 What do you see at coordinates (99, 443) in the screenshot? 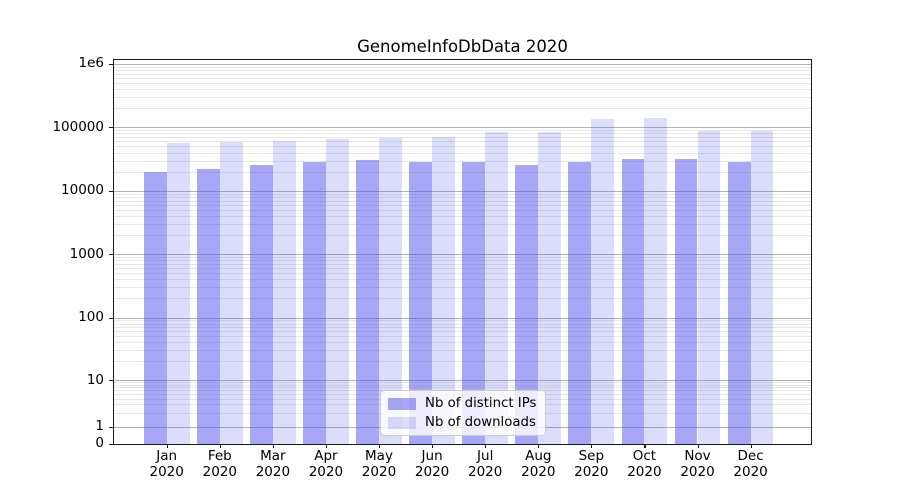
I see `y-tick-label: 0` at bounding box center [99, 443].